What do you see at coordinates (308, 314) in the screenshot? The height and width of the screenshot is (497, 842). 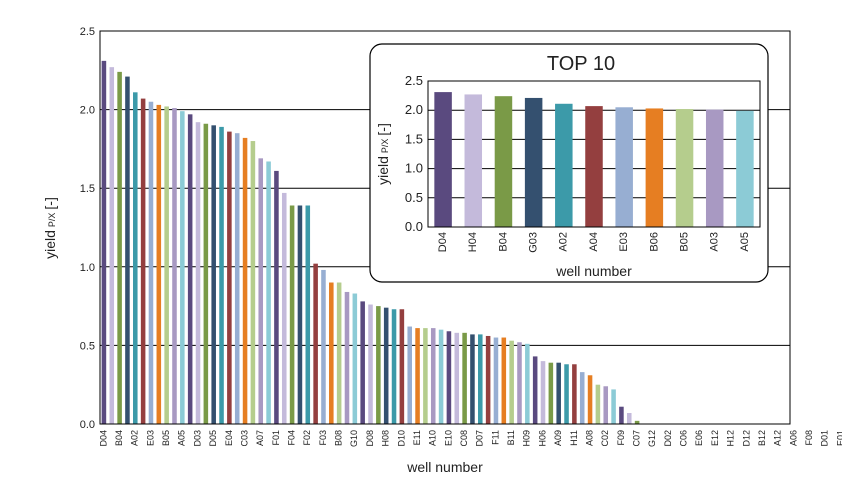 I see `bar-b08` at bounding box center [308, 314].